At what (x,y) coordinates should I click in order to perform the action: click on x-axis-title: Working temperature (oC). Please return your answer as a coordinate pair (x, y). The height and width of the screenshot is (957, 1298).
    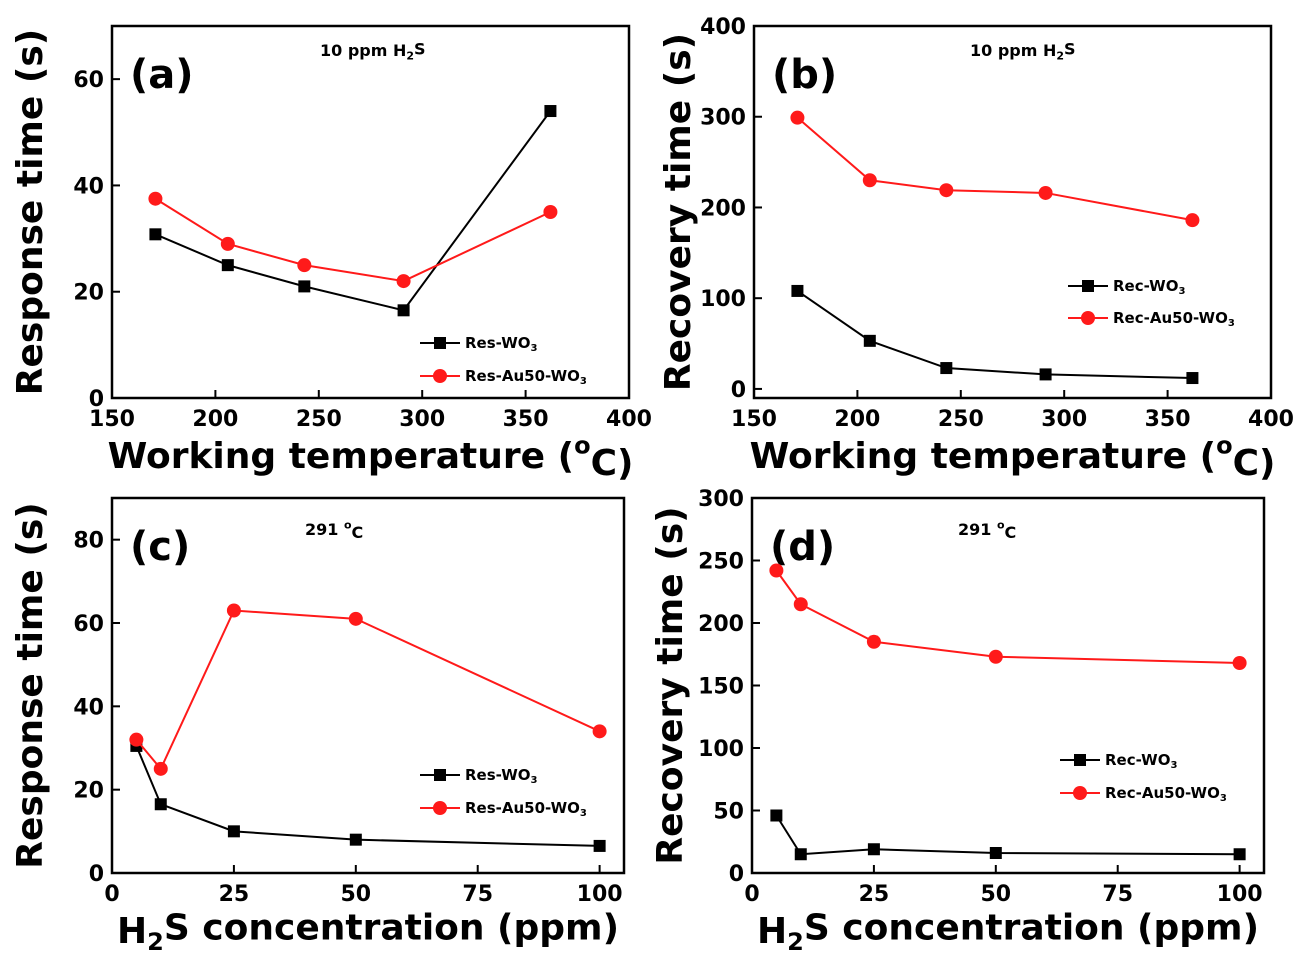
    Looking at the image, I should click on (1013, 458).